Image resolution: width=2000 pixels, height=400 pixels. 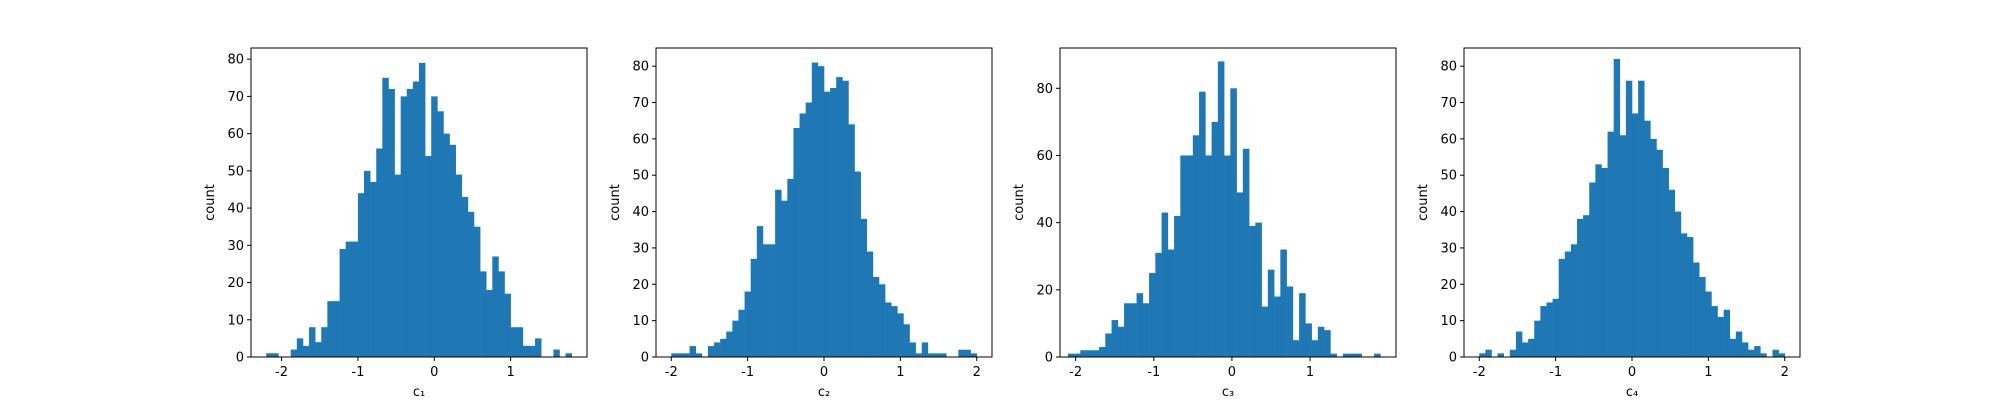 What do you see at coordinates (1632, 392) in the screenshot?
I see `x-axis-label: c₄` at bounding box center [1632, 392].